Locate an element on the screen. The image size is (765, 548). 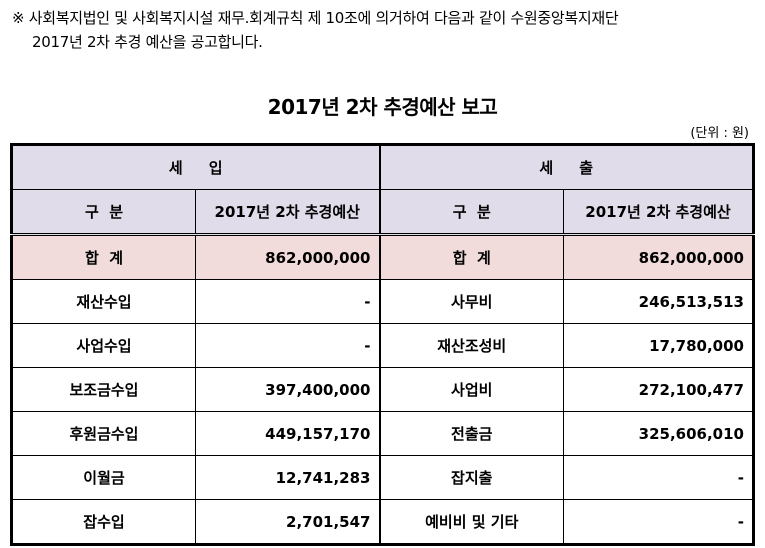
income-total-label: 합 계 is located at coordinates (103, 257).